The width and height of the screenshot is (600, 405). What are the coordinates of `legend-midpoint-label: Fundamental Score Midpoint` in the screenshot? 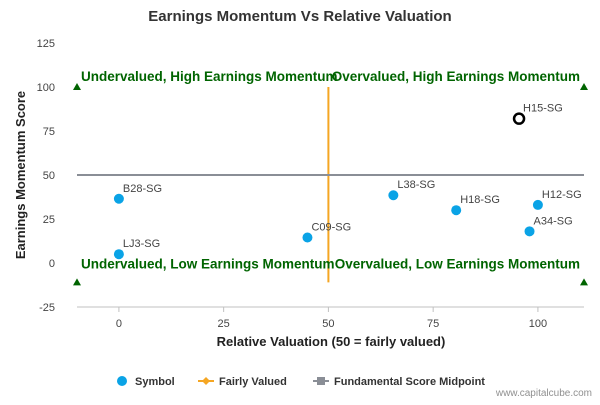 It's located at (409, 382).